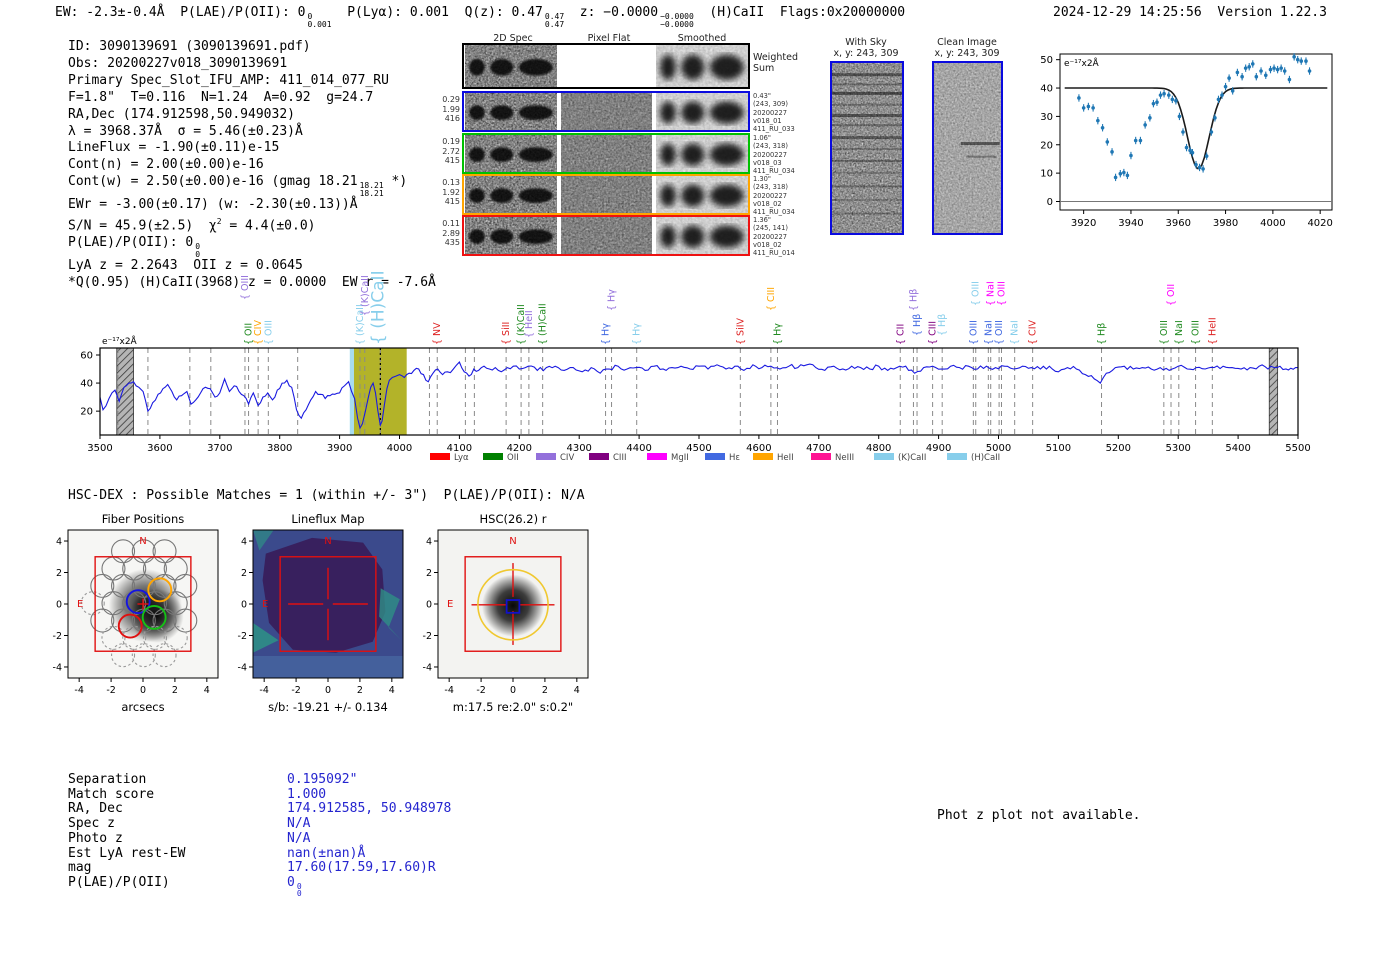 This screenshot has width=1400, height=953. I want to click on lower-limit: −0.0000, so click(677, 24).